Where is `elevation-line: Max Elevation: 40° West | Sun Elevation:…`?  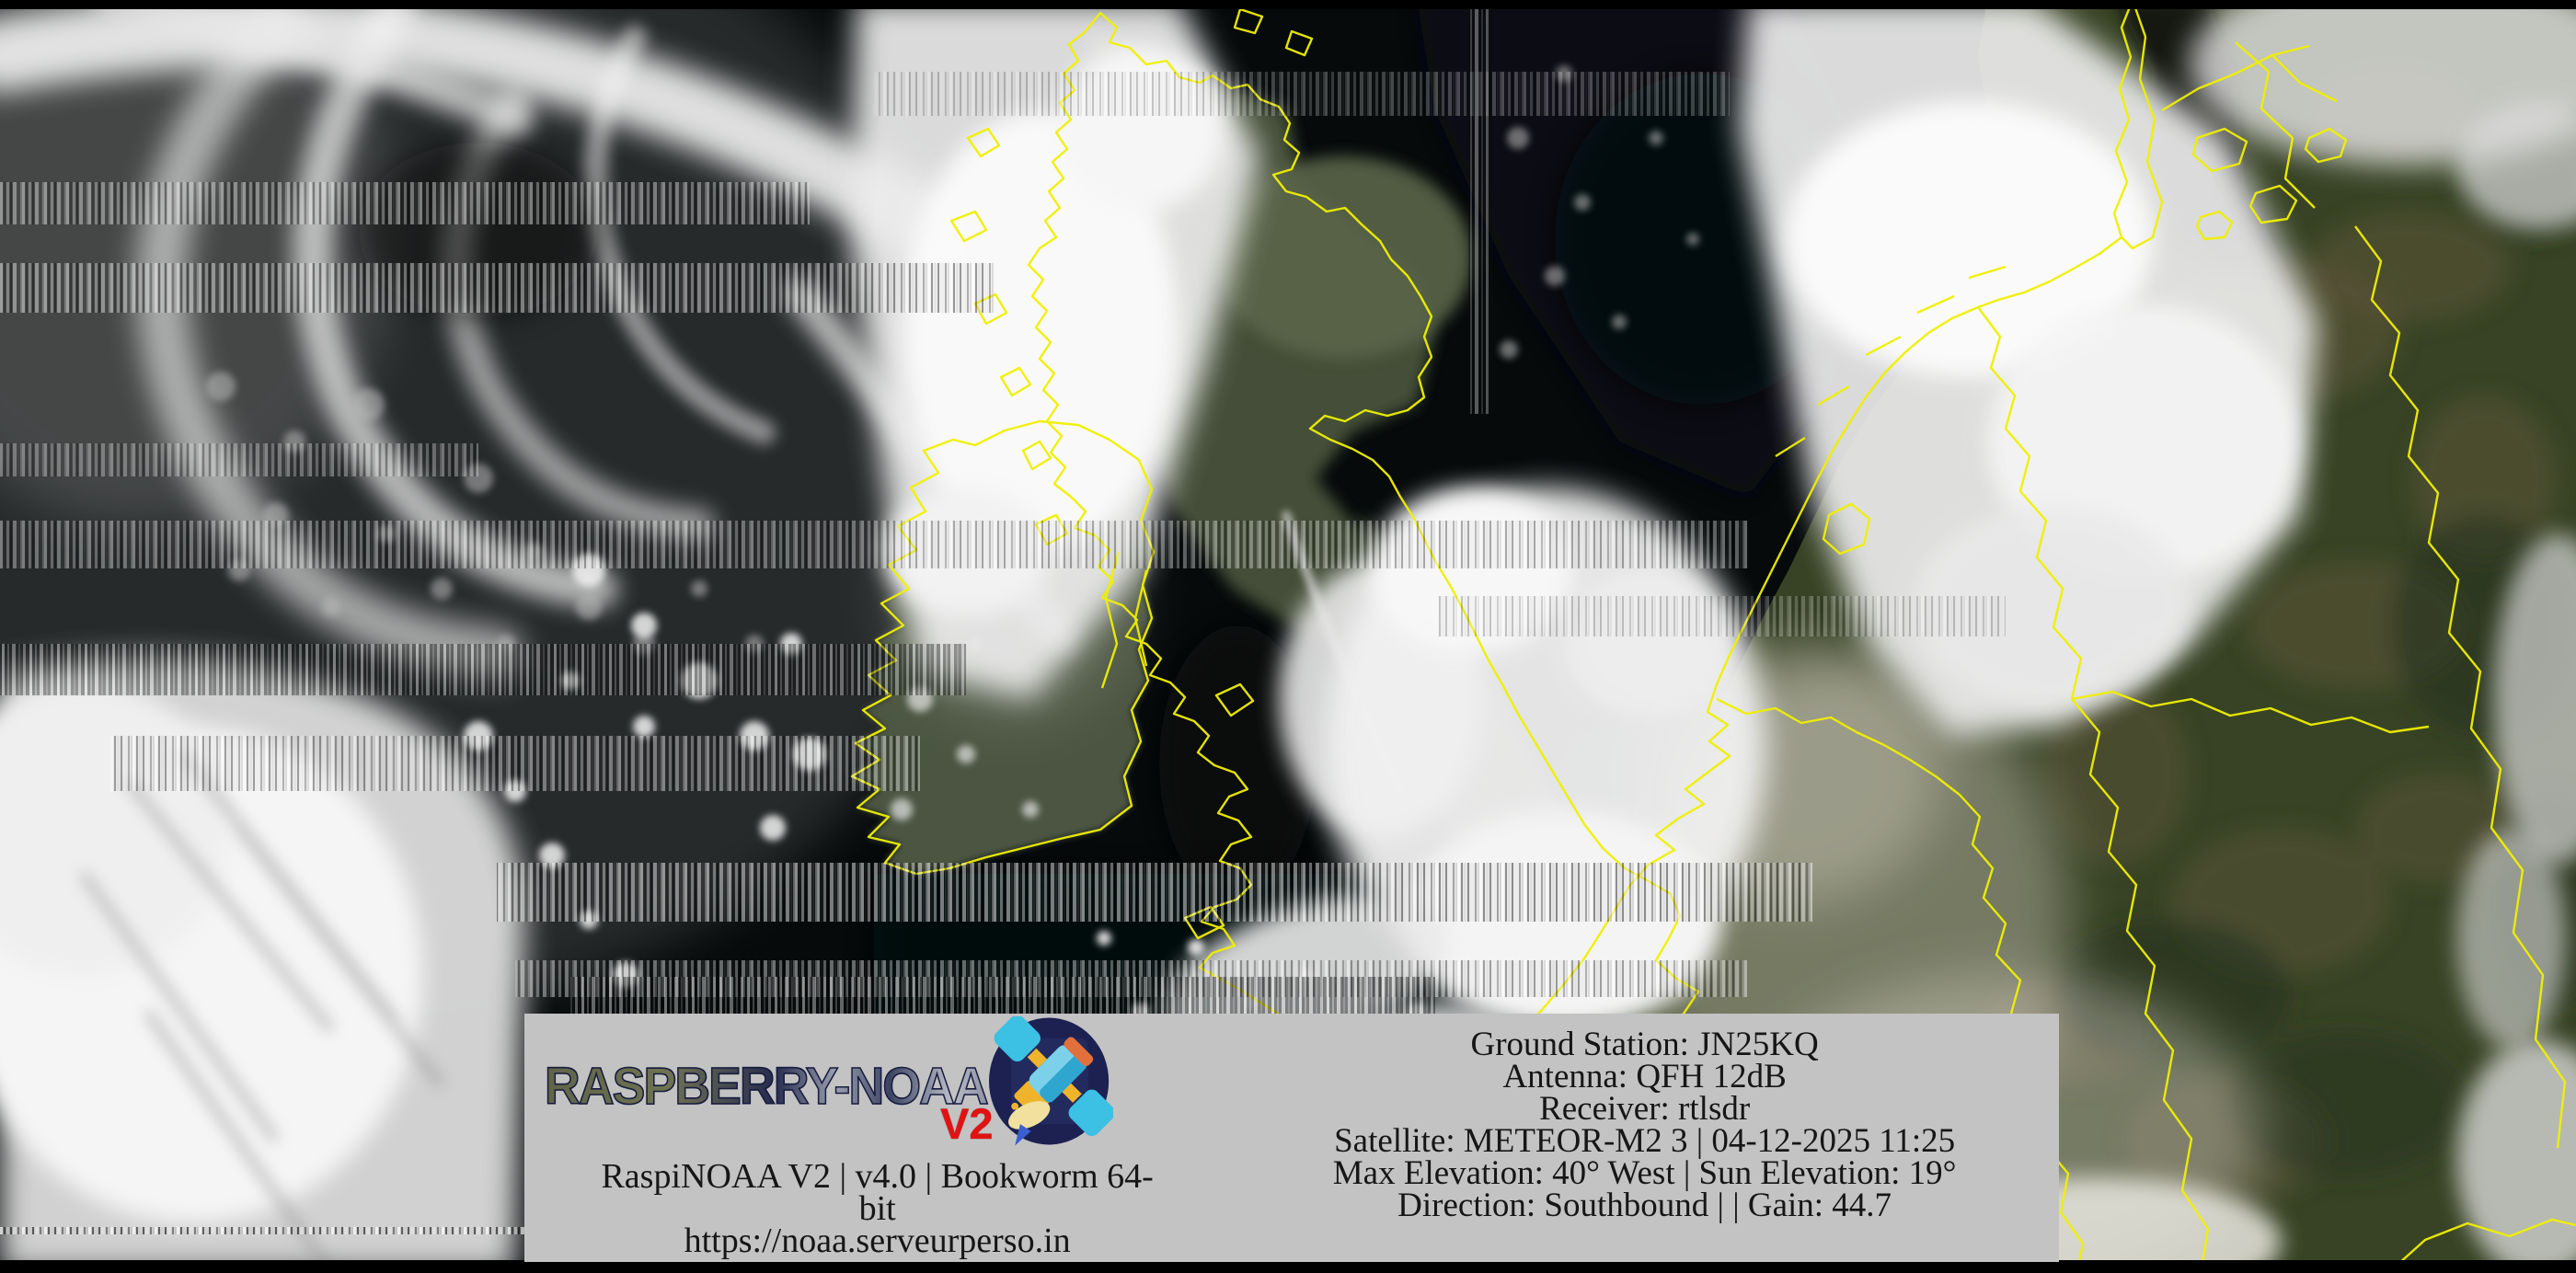
elevation-line: Max Elevation: 40° West | Sun Elevation:… is located at coordinates (1644, 1173).